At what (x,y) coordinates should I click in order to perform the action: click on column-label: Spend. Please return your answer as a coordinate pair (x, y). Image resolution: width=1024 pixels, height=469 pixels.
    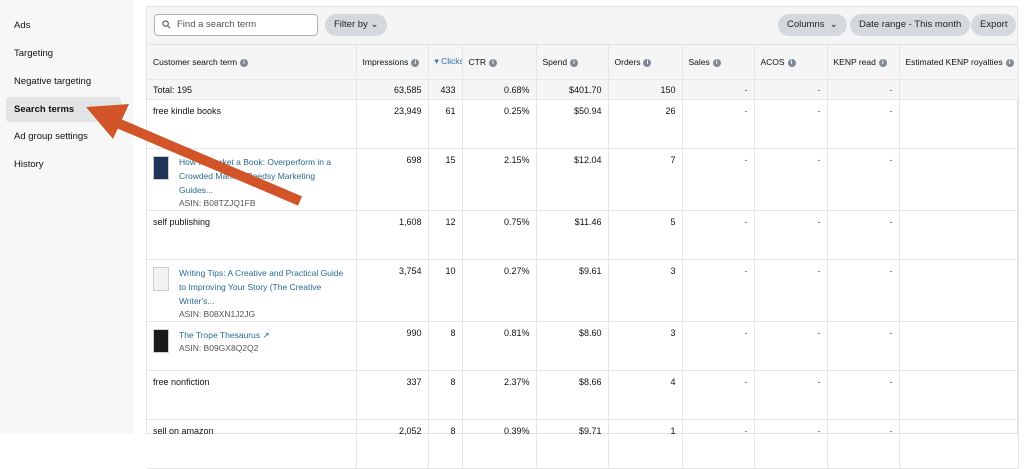
    Looking at the image, I should click on (555, 61).